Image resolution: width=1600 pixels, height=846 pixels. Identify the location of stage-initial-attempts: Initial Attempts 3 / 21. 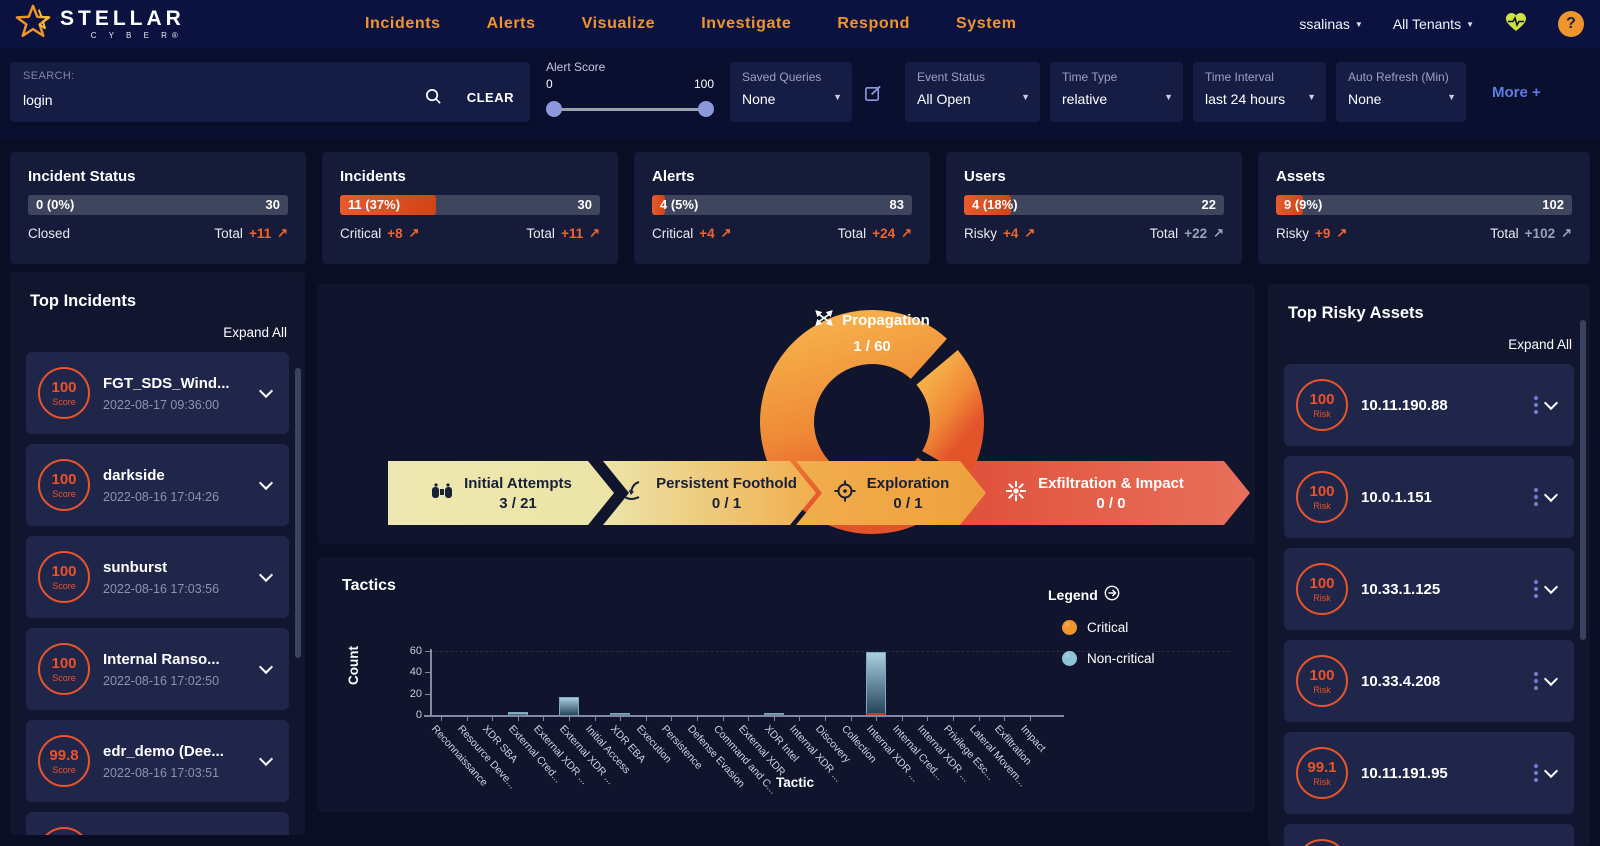
(501, 493).